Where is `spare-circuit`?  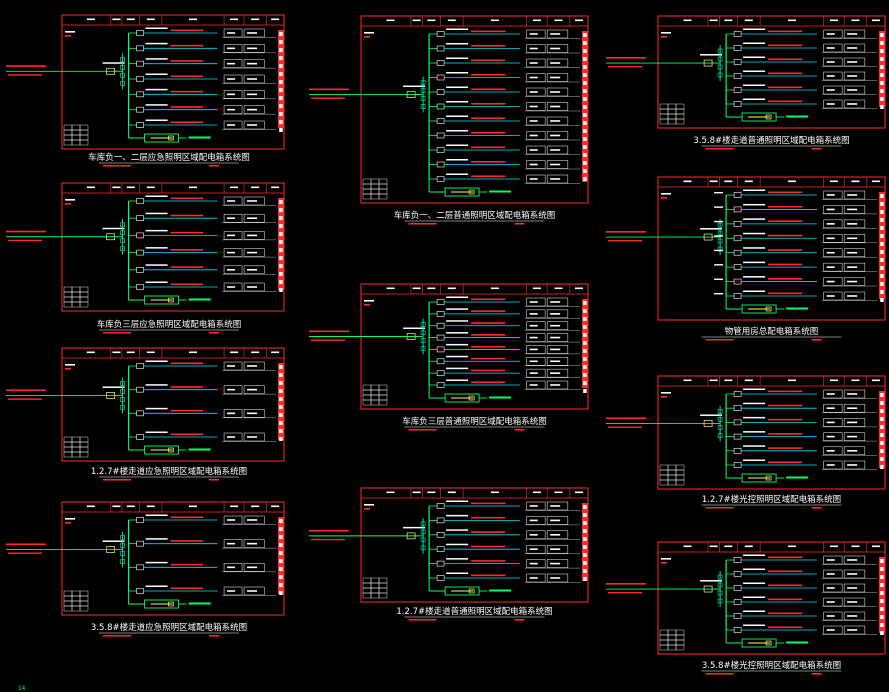
spare-circuit is located at coordinates (767, 474).